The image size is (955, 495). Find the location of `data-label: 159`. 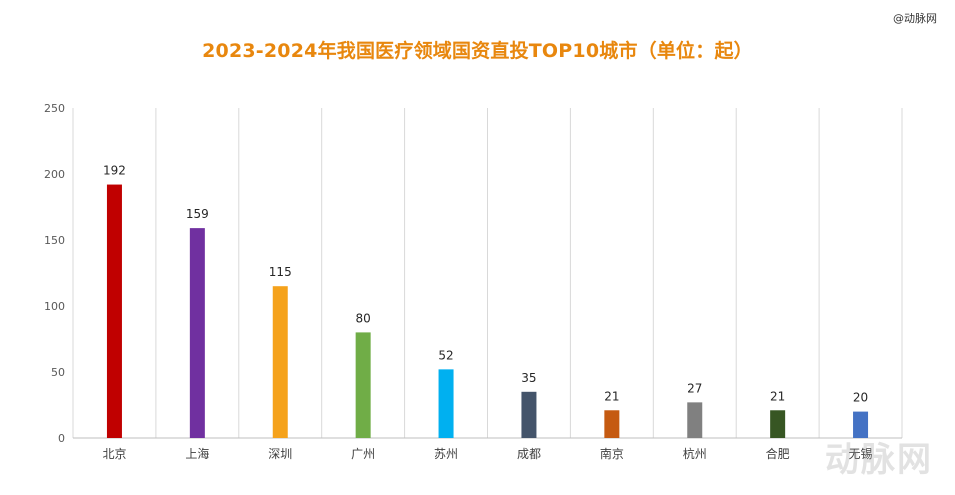

data-label: 159 is located at coordinates (197, 214).